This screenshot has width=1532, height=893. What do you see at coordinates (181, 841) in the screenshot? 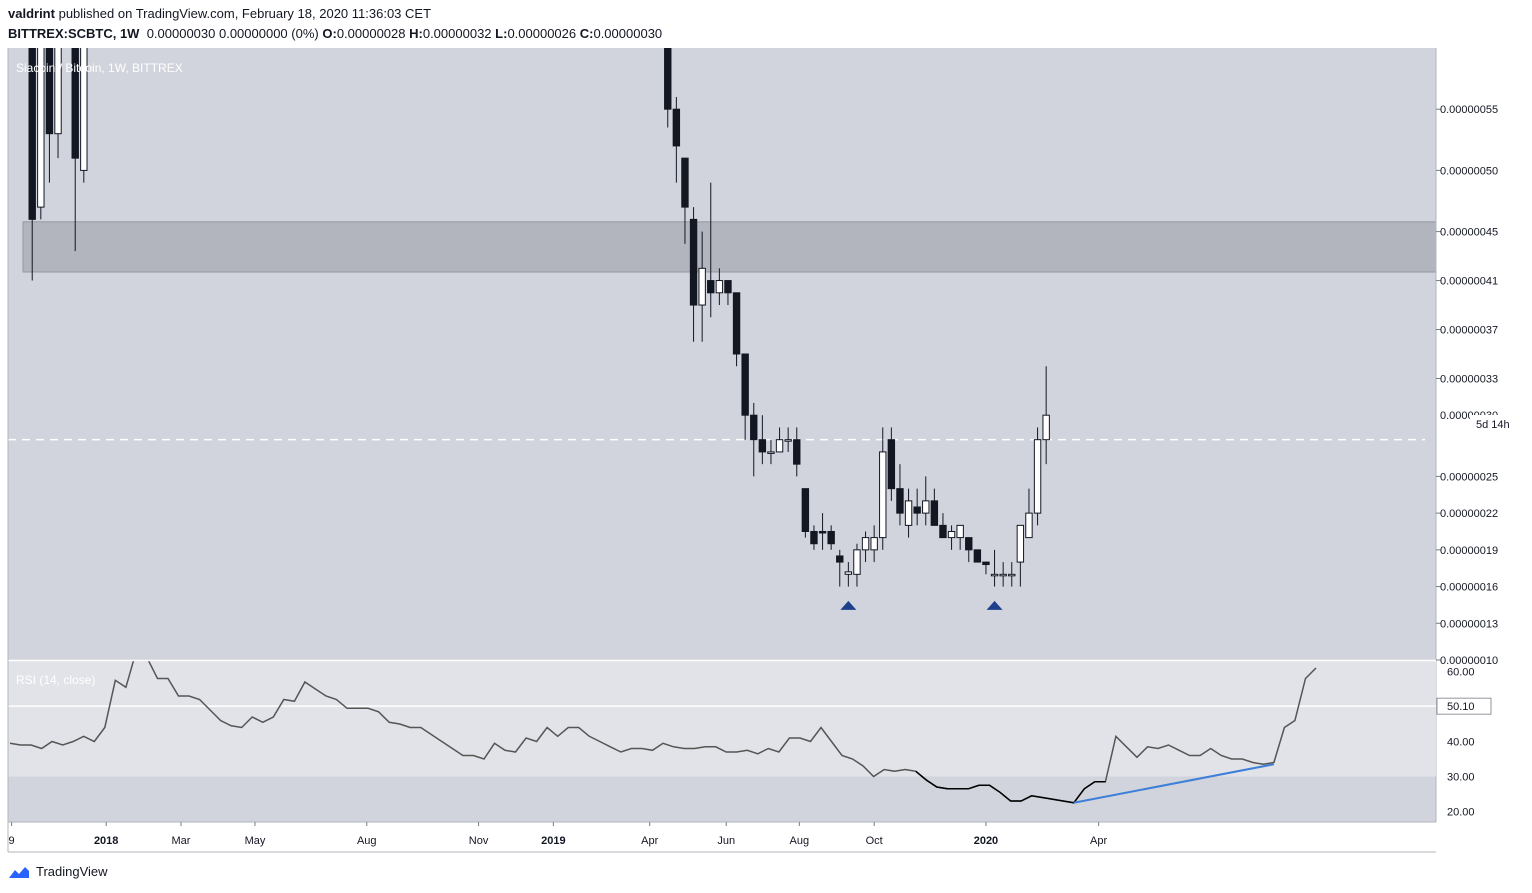
I see `time-tick-label: Mar` at bounding box center [181, 841].